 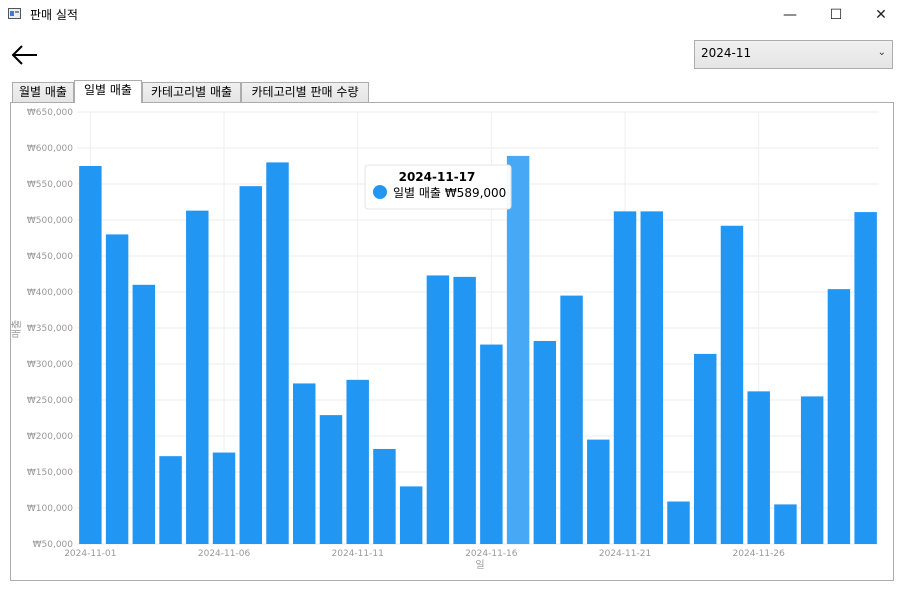 I want to click on app-icon, so click(x=14, y=13).